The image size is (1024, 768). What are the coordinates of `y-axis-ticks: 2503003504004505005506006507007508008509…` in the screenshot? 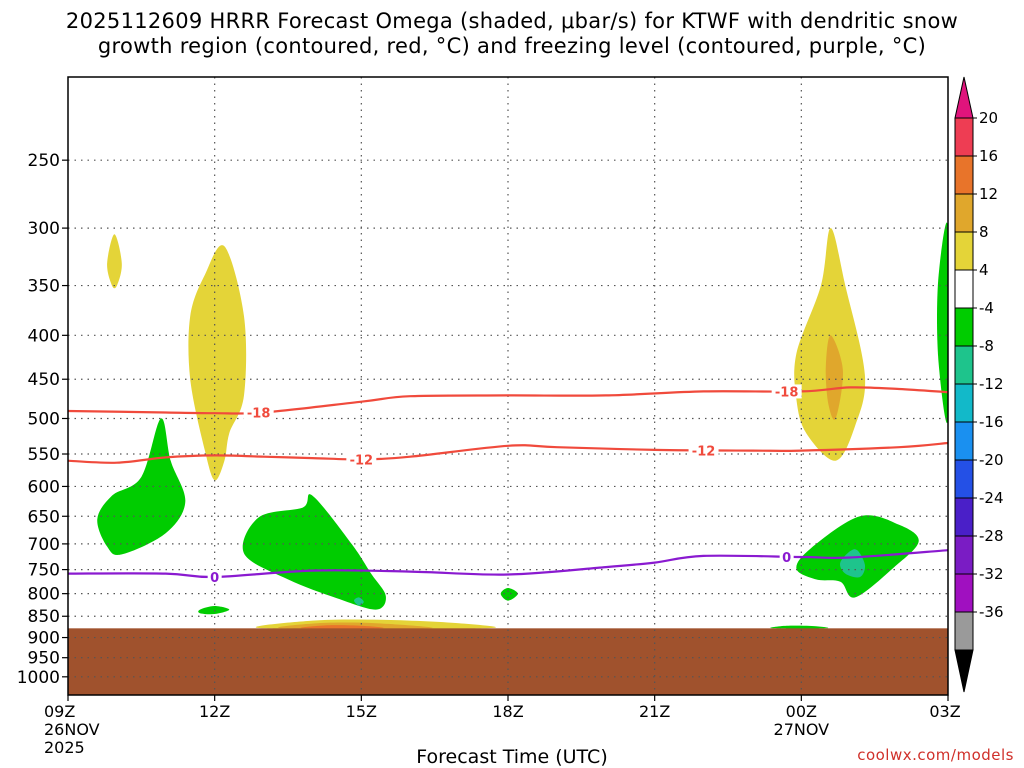 It's located at (42, 419).